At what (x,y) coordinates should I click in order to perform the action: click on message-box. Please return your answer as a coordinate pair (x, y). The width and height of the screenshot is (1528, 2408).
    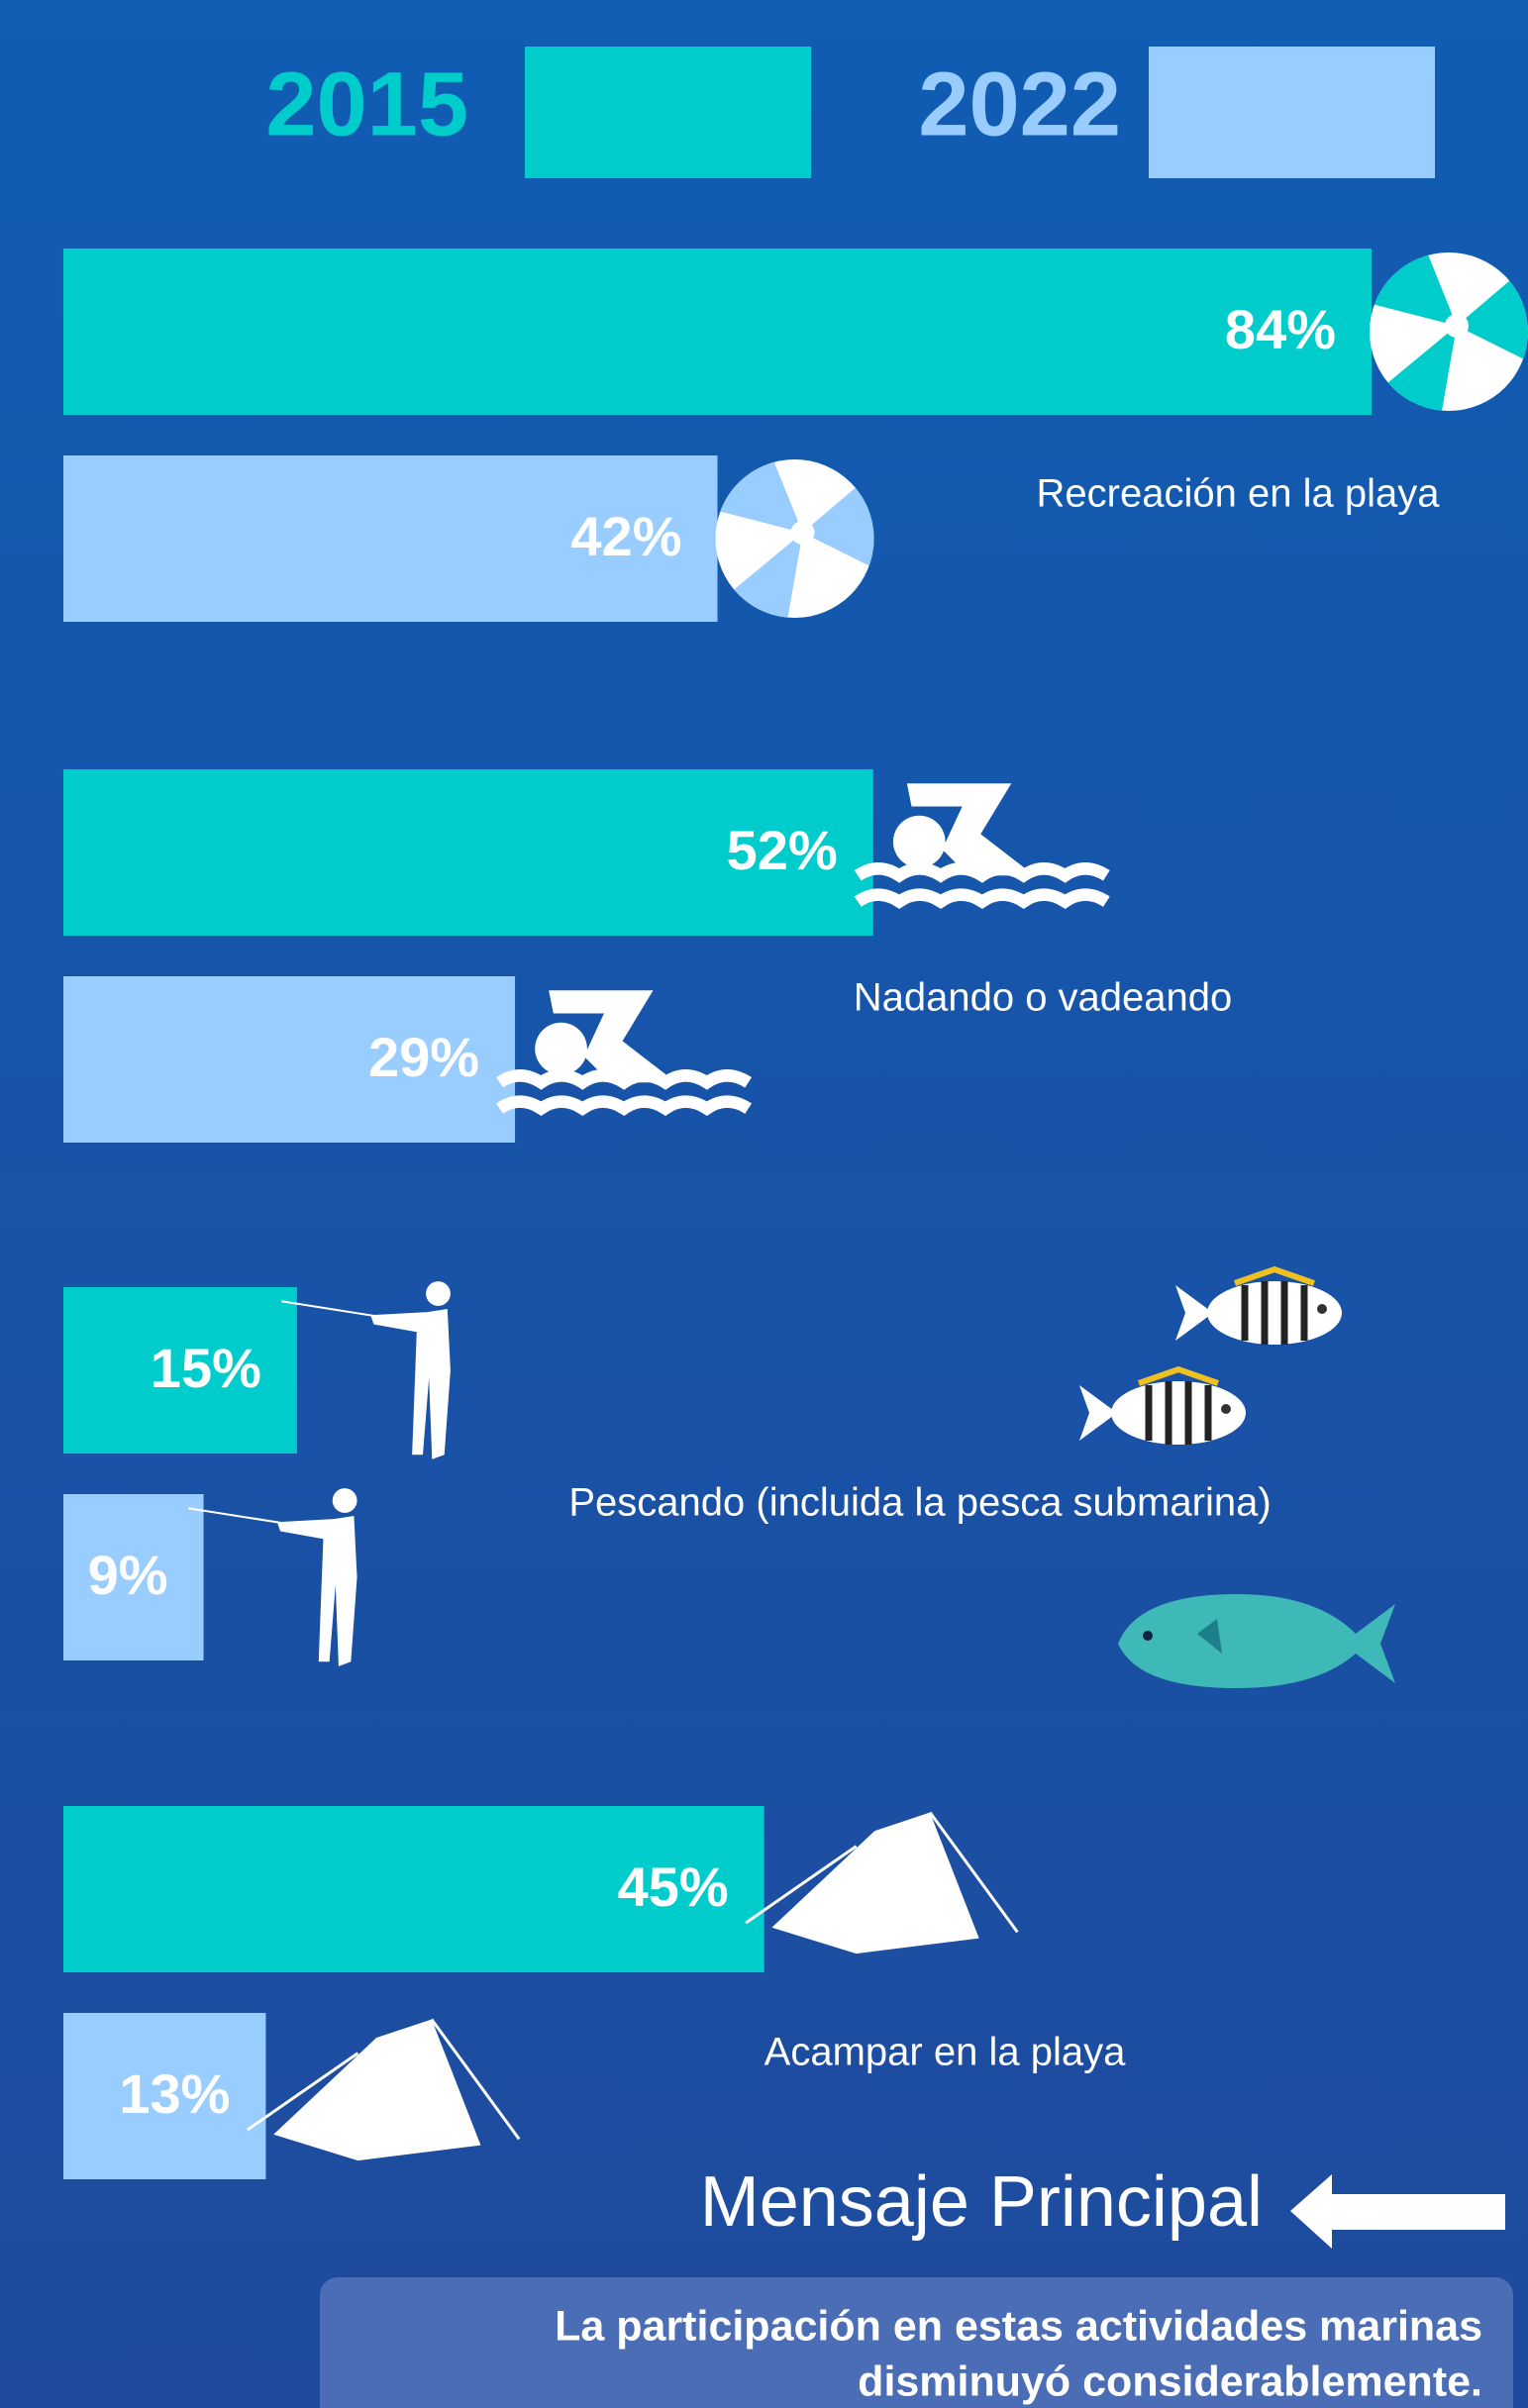
    Looking at the image, I should click on (916, 2342).